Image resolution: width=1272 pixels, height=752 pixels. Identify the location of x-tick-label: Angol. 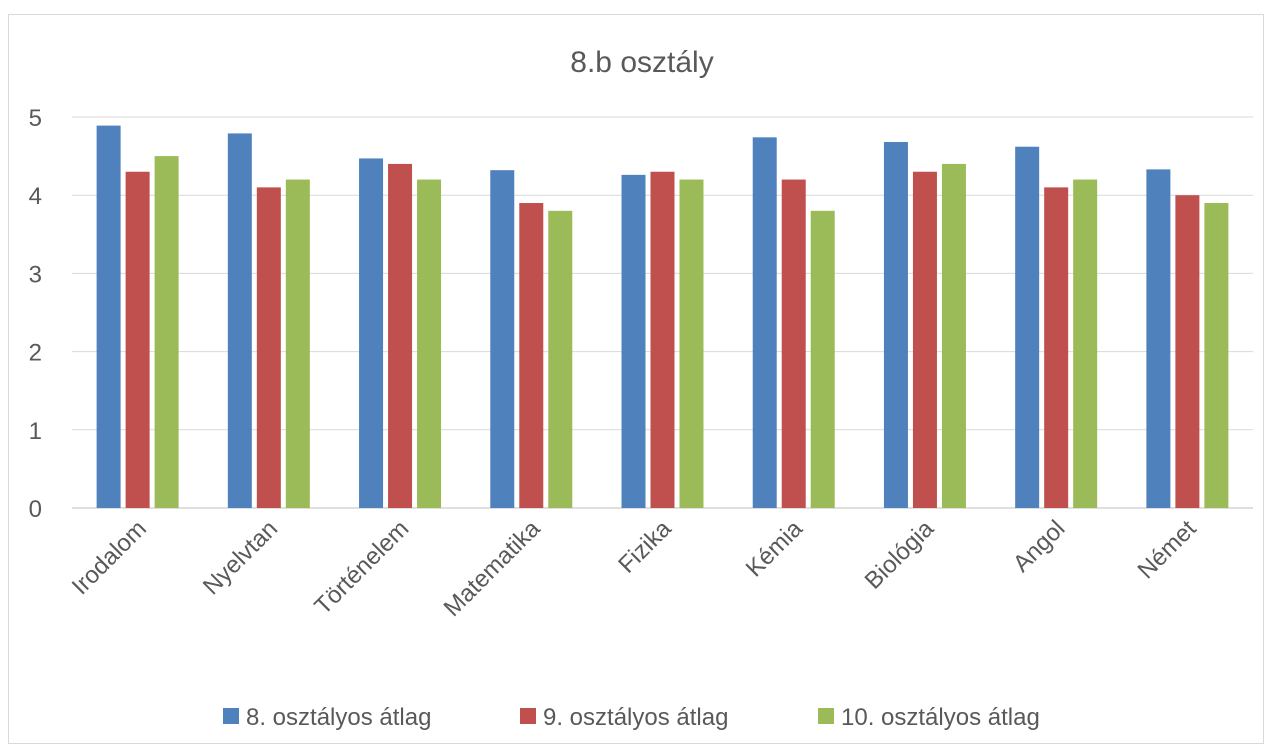
(1039, 546).